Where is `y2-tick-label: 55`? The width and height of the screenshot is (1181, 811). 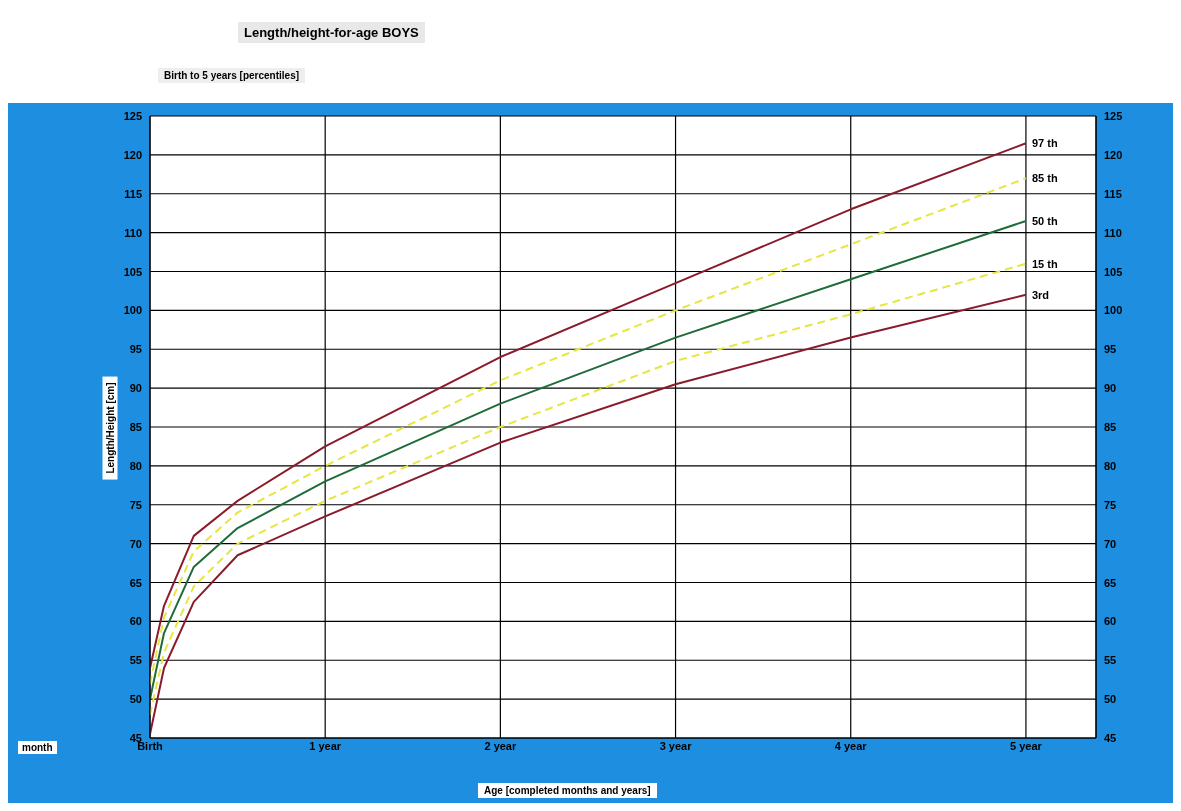 y2-tick-label: 55 is located at coordinates (1110, 660).